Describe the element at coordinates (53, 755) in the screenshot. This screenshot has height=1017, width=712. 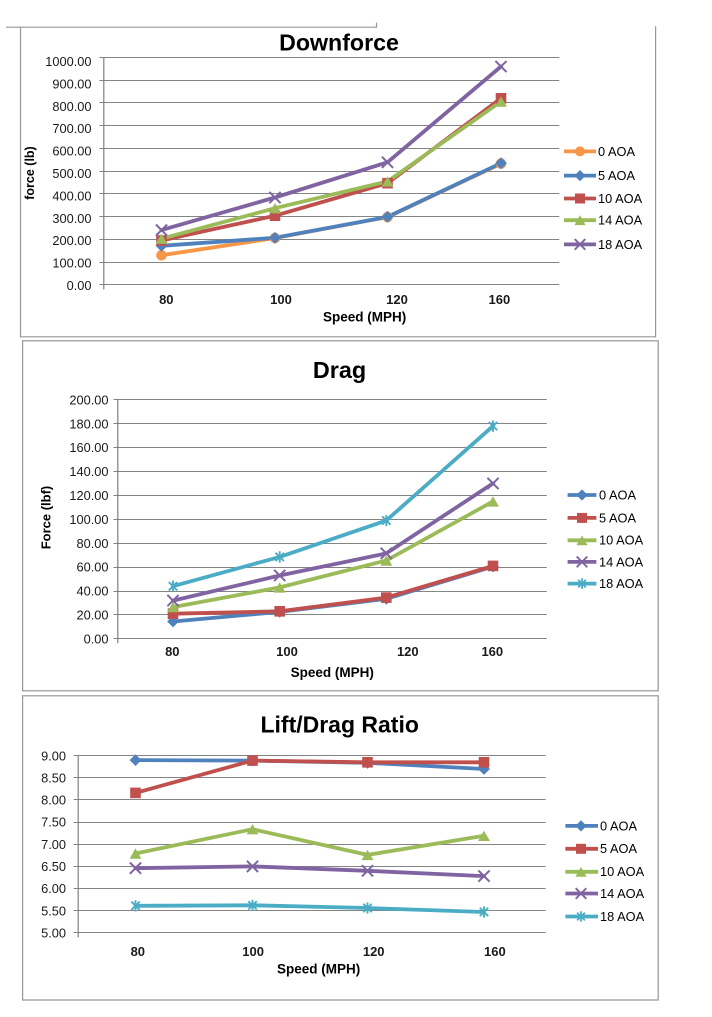
I see `svg-text: 9.00` at that location.